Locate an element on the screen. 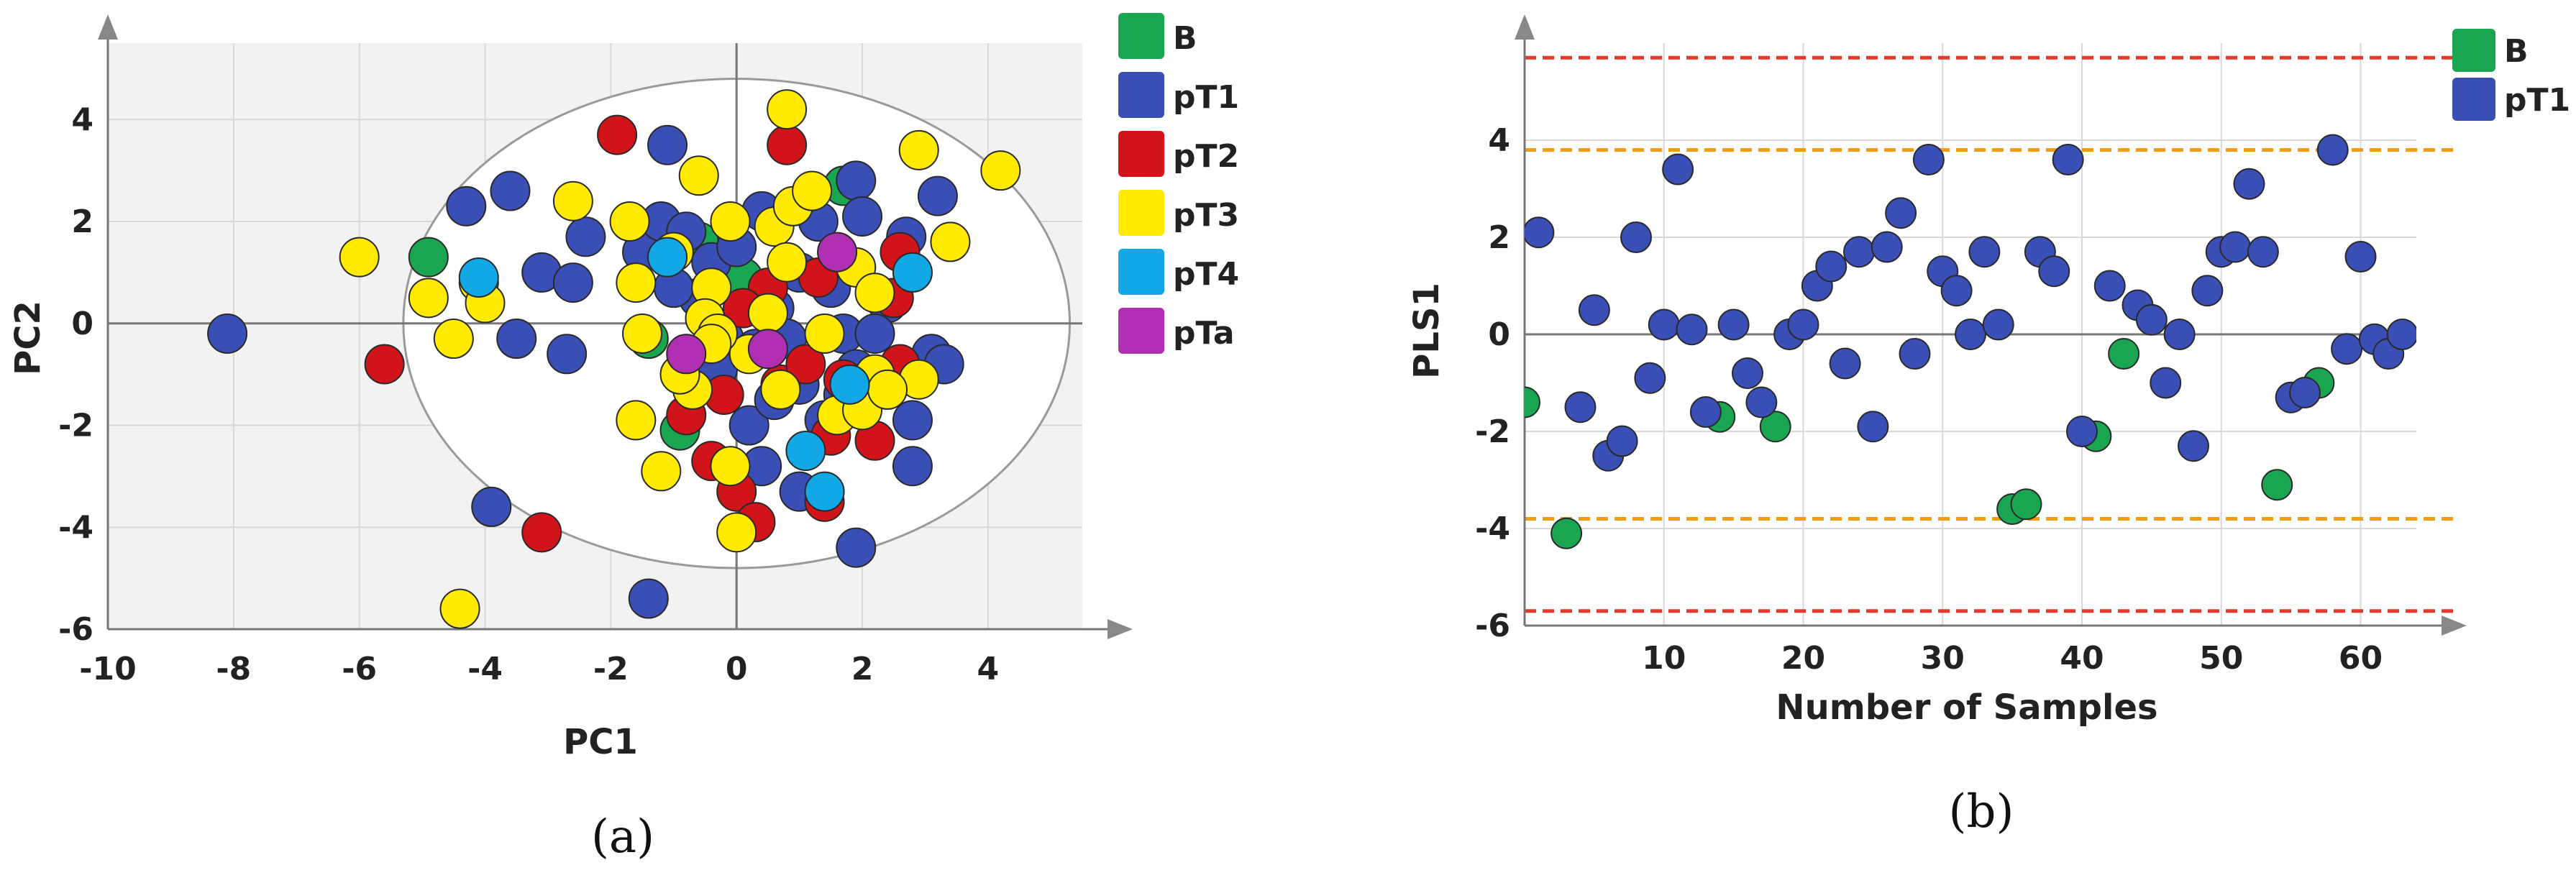 Image resolution: width=2576 pixels, height=883 pixels. legend-label: pTa is located at coordinates (1204, 333).